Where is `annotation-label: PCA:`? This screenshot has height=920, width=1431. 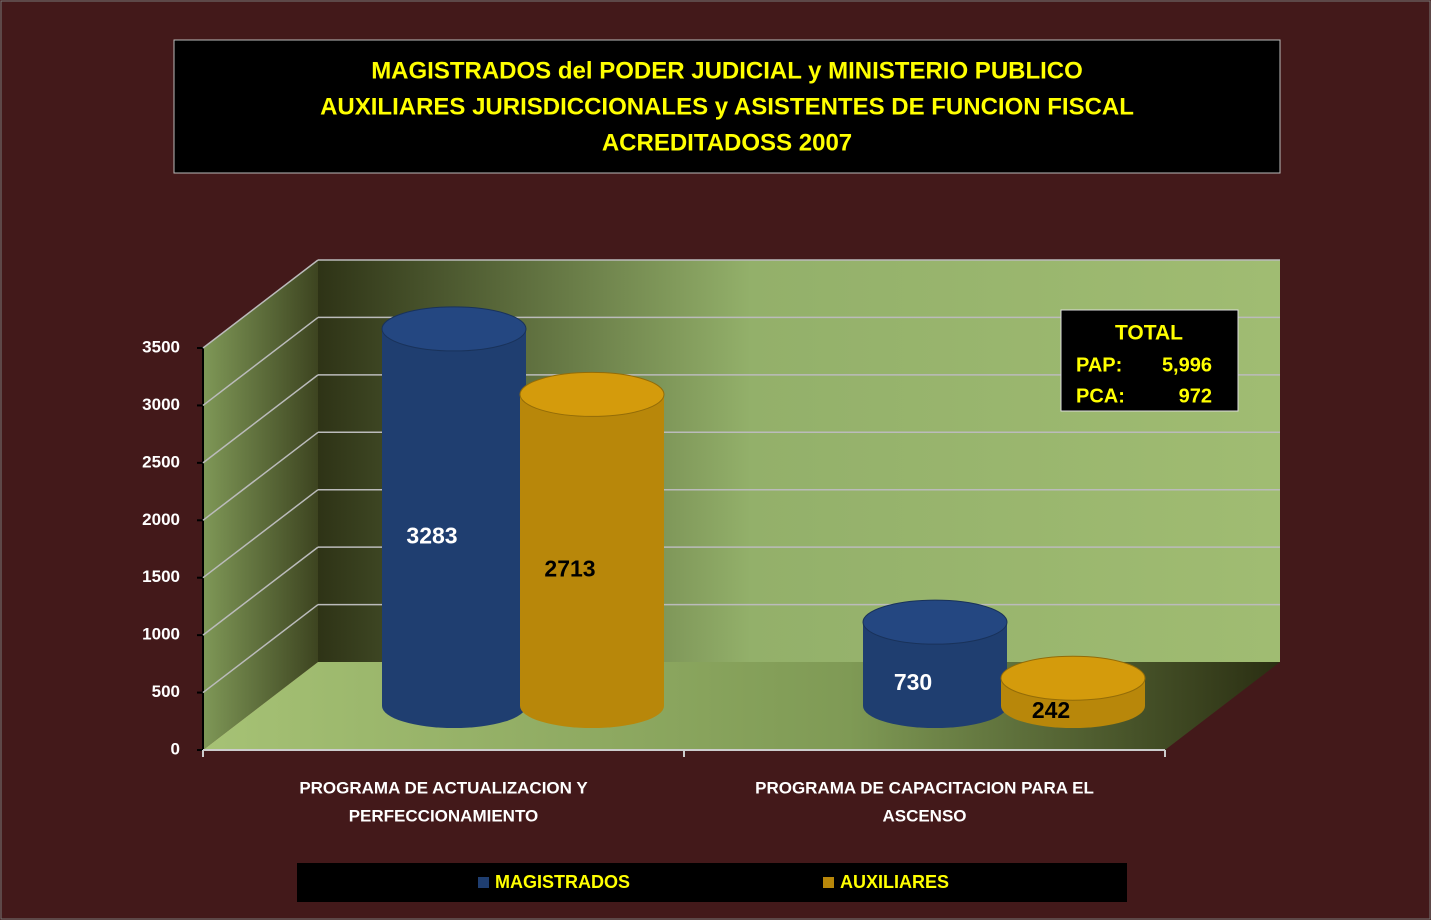 annotation-label: PCA: is located at coordinates (1100, 396).